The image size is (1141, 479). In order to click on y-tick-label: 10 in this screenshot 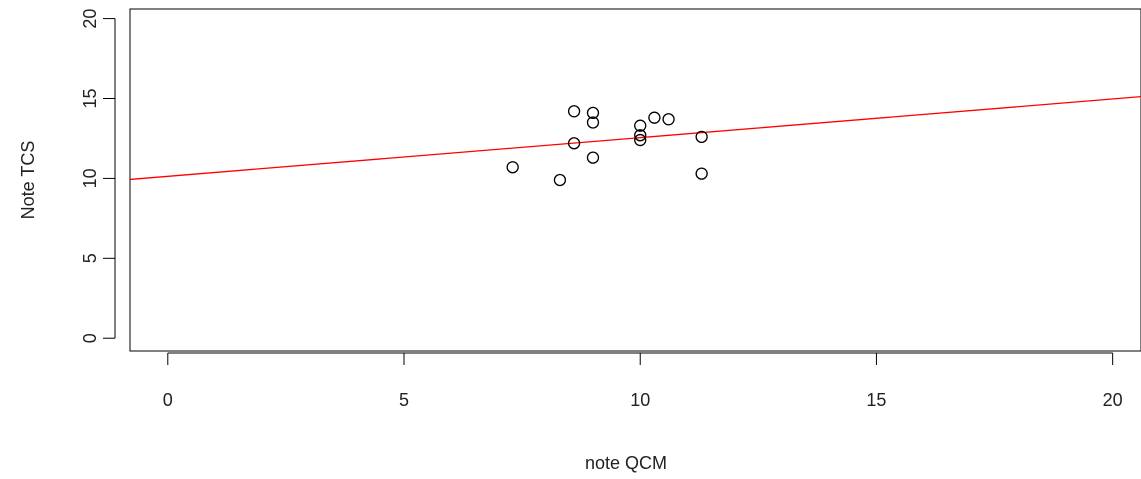, I will do `click(90, 178)`.